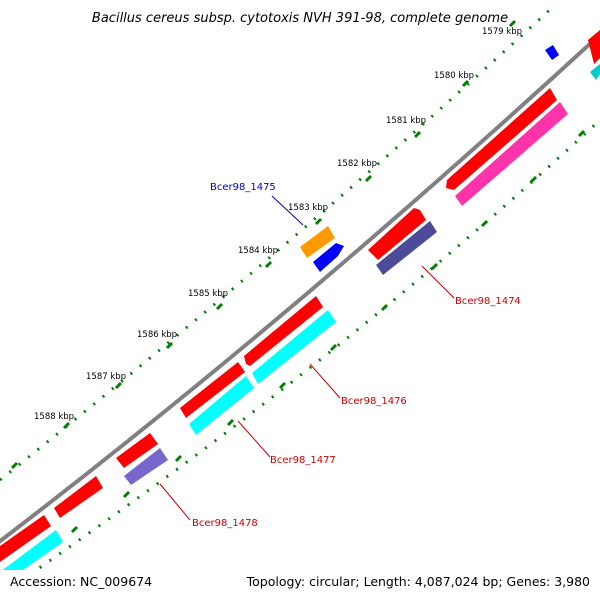 The width and height of the screenshot is (600, 600). Describe the element at coordinates (81, 581) in the screenshot. I see `accession-text: Accession: NC_009674` at that location.